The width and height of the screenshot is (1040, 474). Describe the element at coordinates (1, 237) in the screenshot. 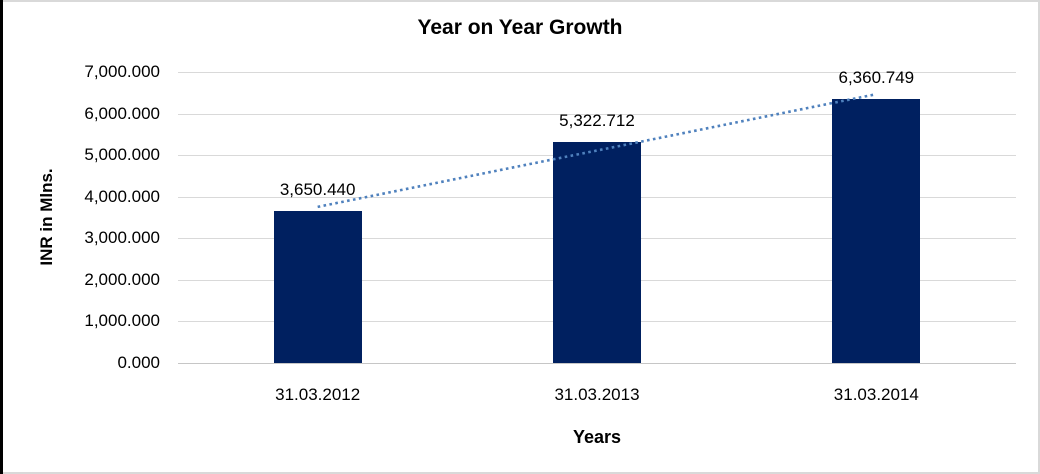

I see `frame-border-left` at that location.